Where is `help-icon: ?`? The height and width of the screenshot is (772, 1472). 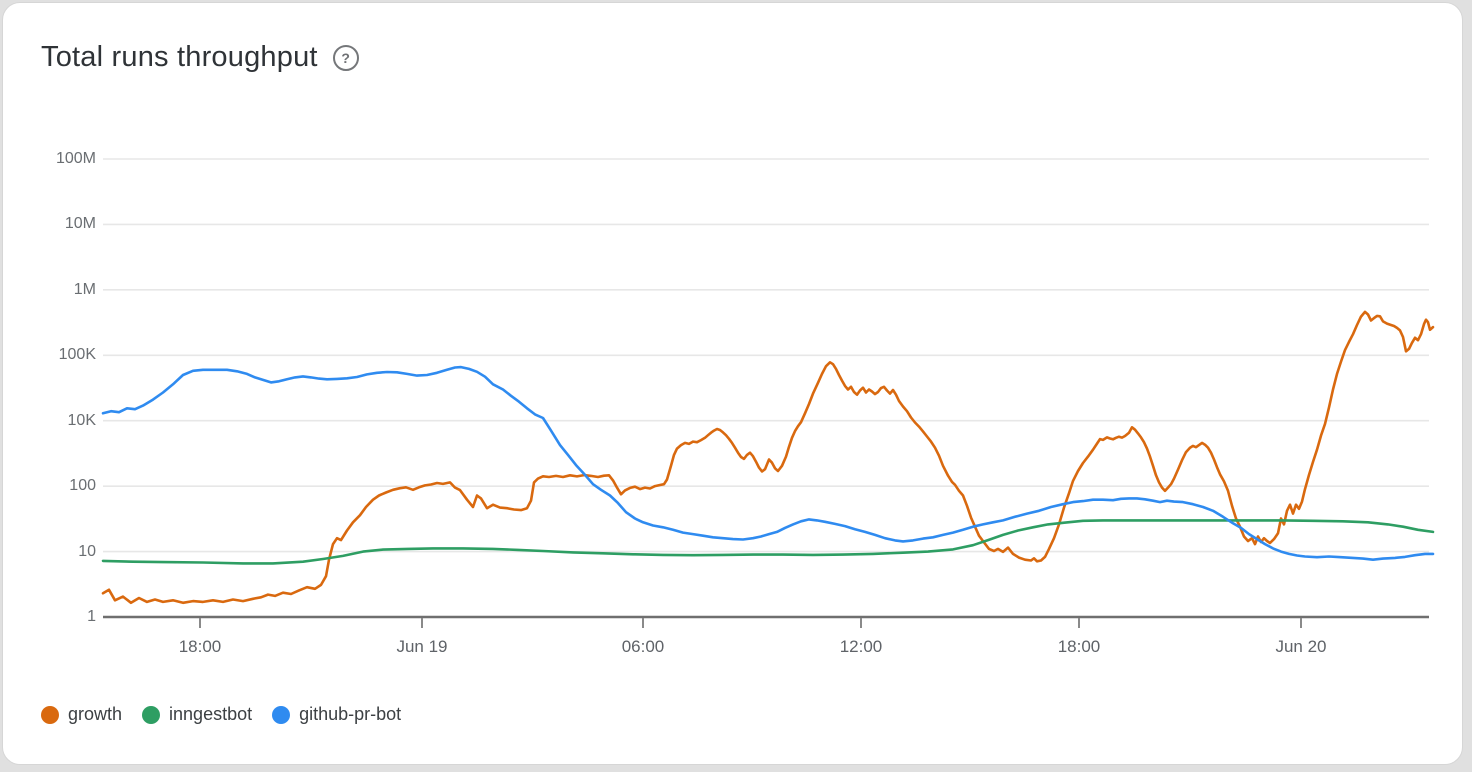
help-icon: ? is located at coordinates (345, 57).